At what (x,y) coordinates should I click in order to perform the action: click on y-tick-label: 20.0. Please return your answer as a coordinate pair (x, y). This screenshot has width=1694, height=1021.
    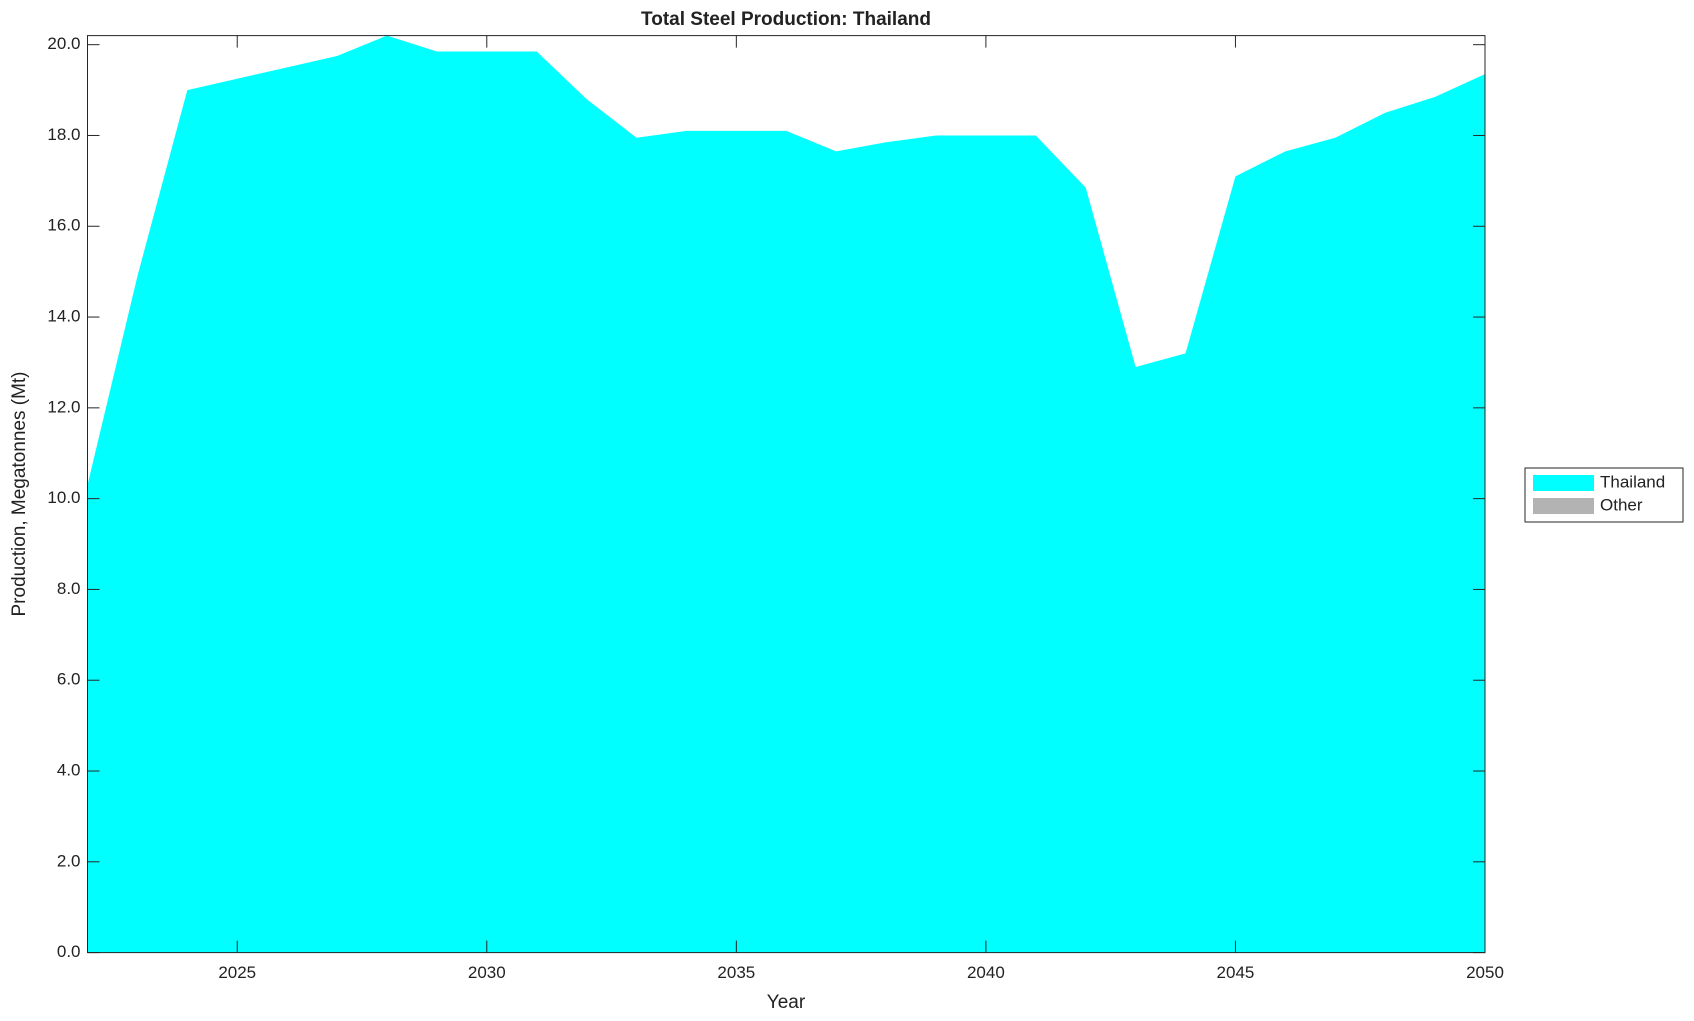
    Looking at the image, I should click on (63, 43).